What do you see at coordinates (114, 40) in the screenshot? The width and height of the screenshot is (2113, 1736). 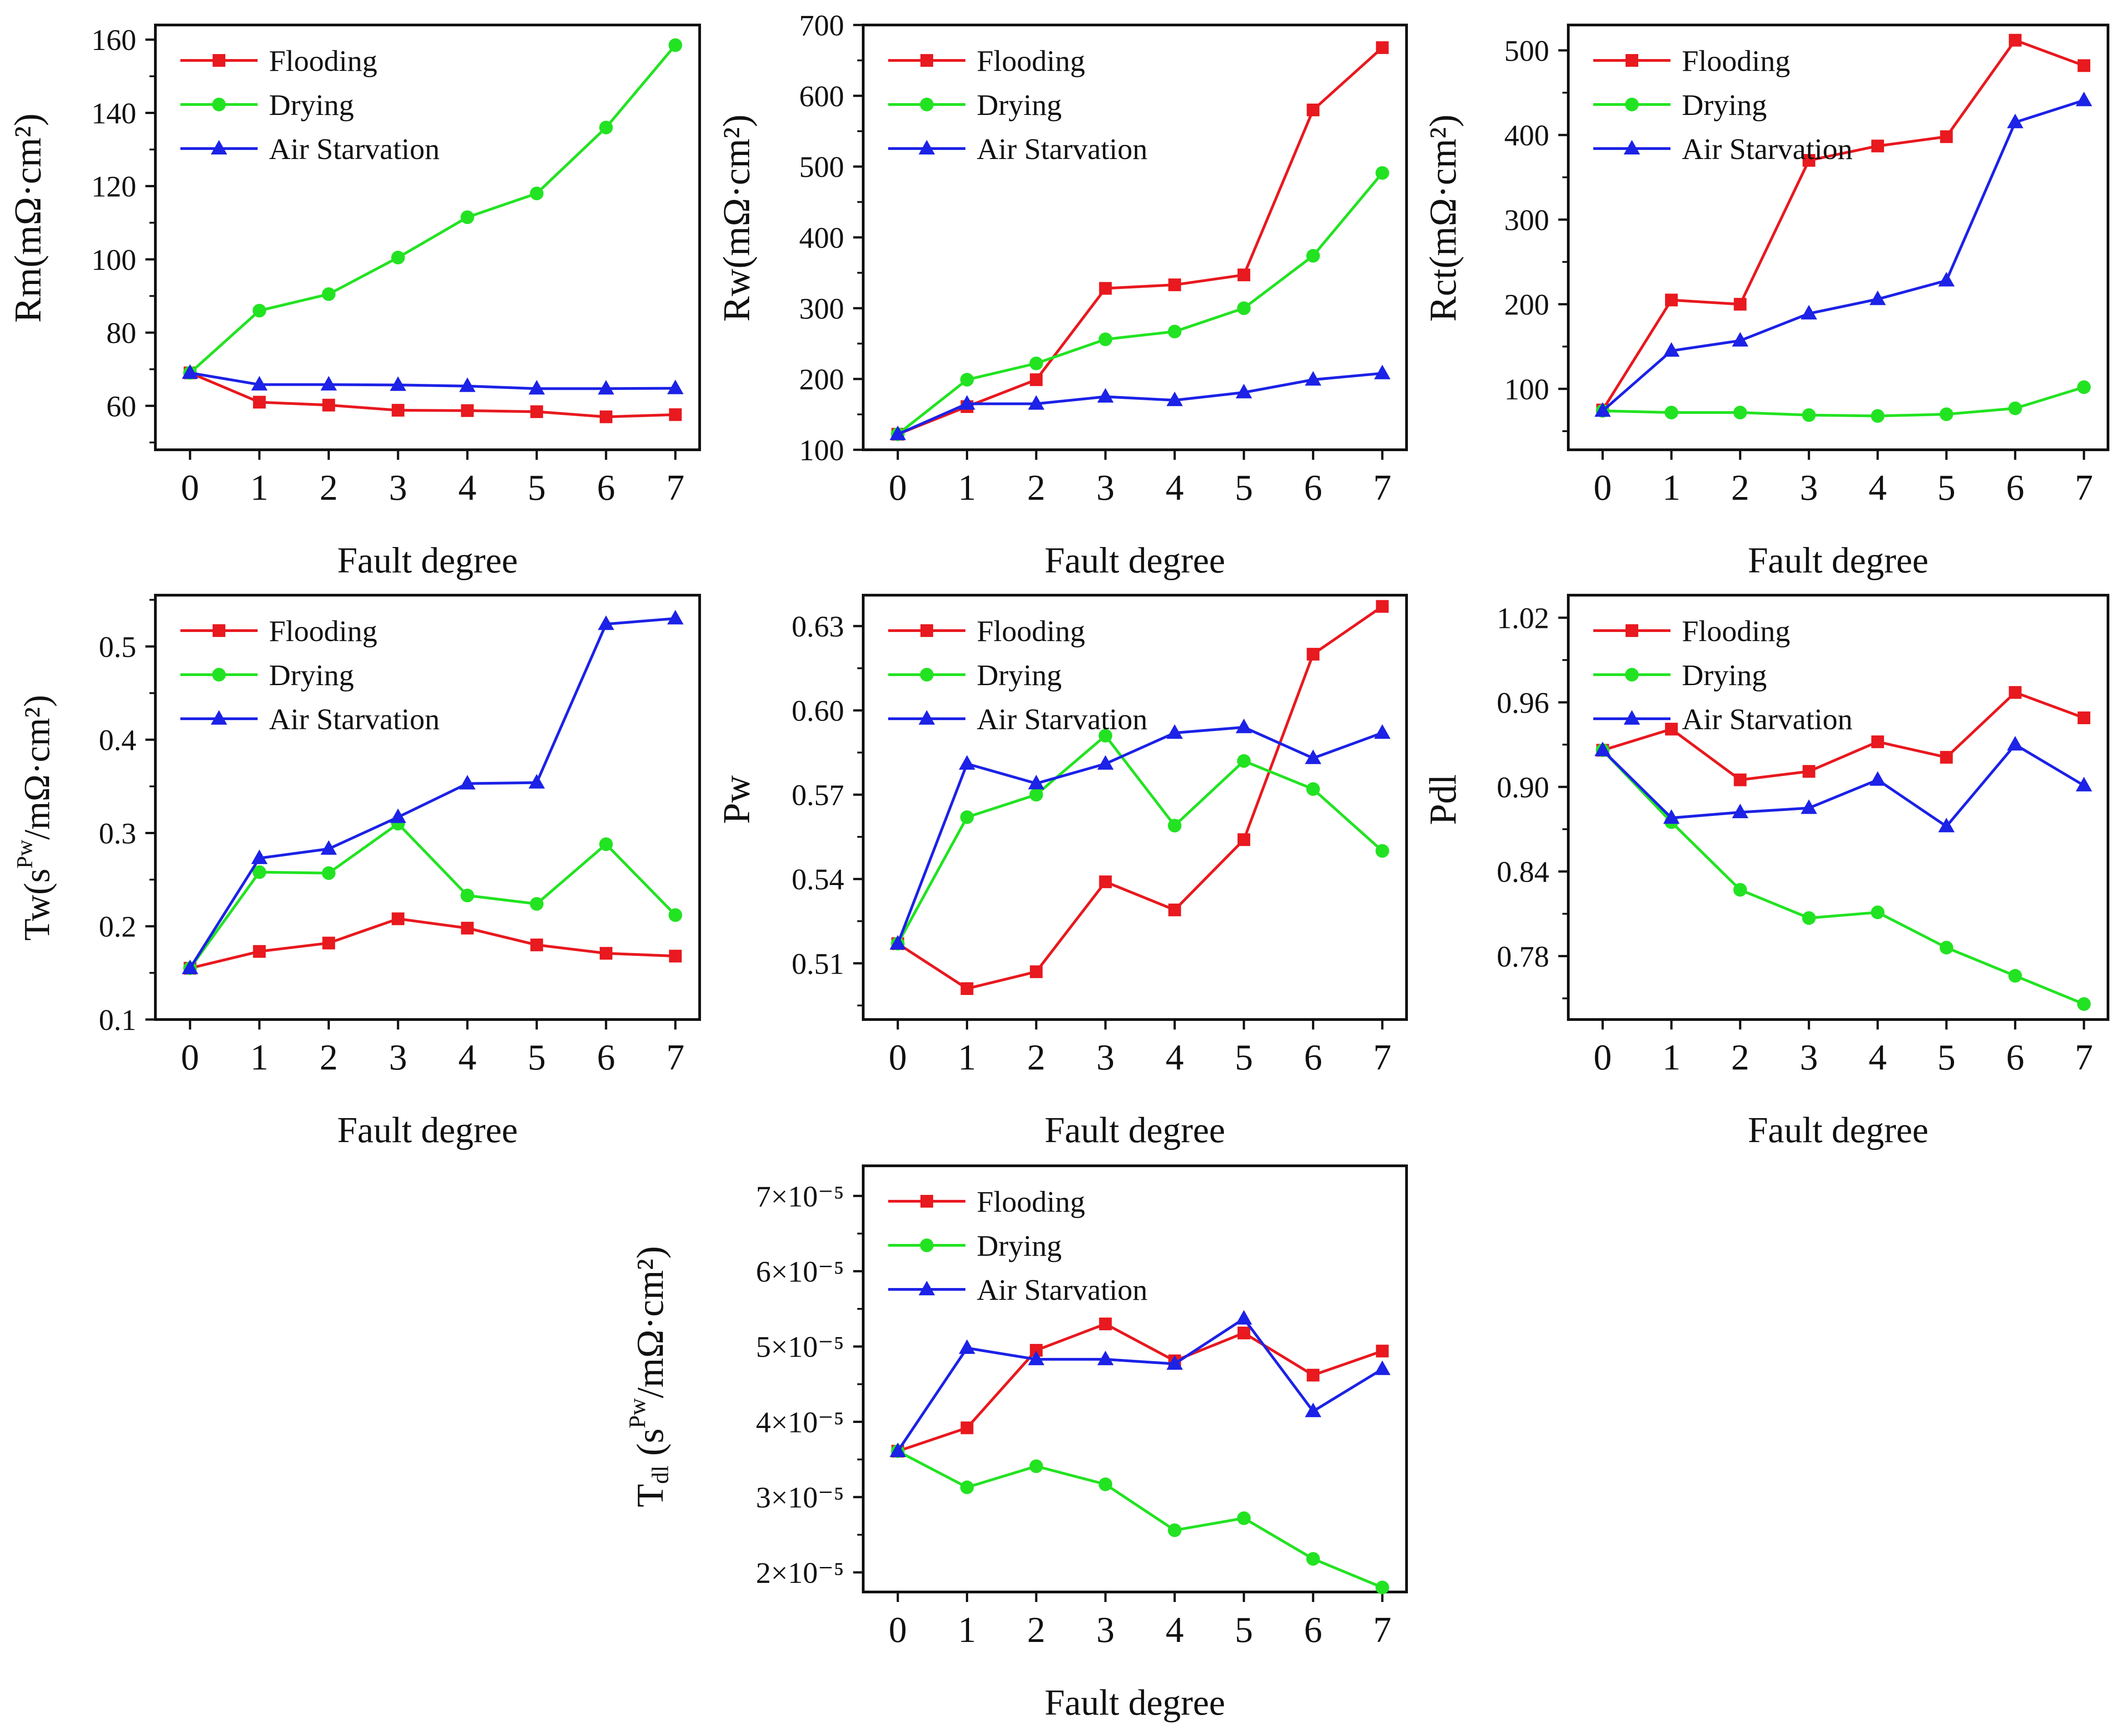 I see `y-tick-label: 160` at bounding box center [114, 40].